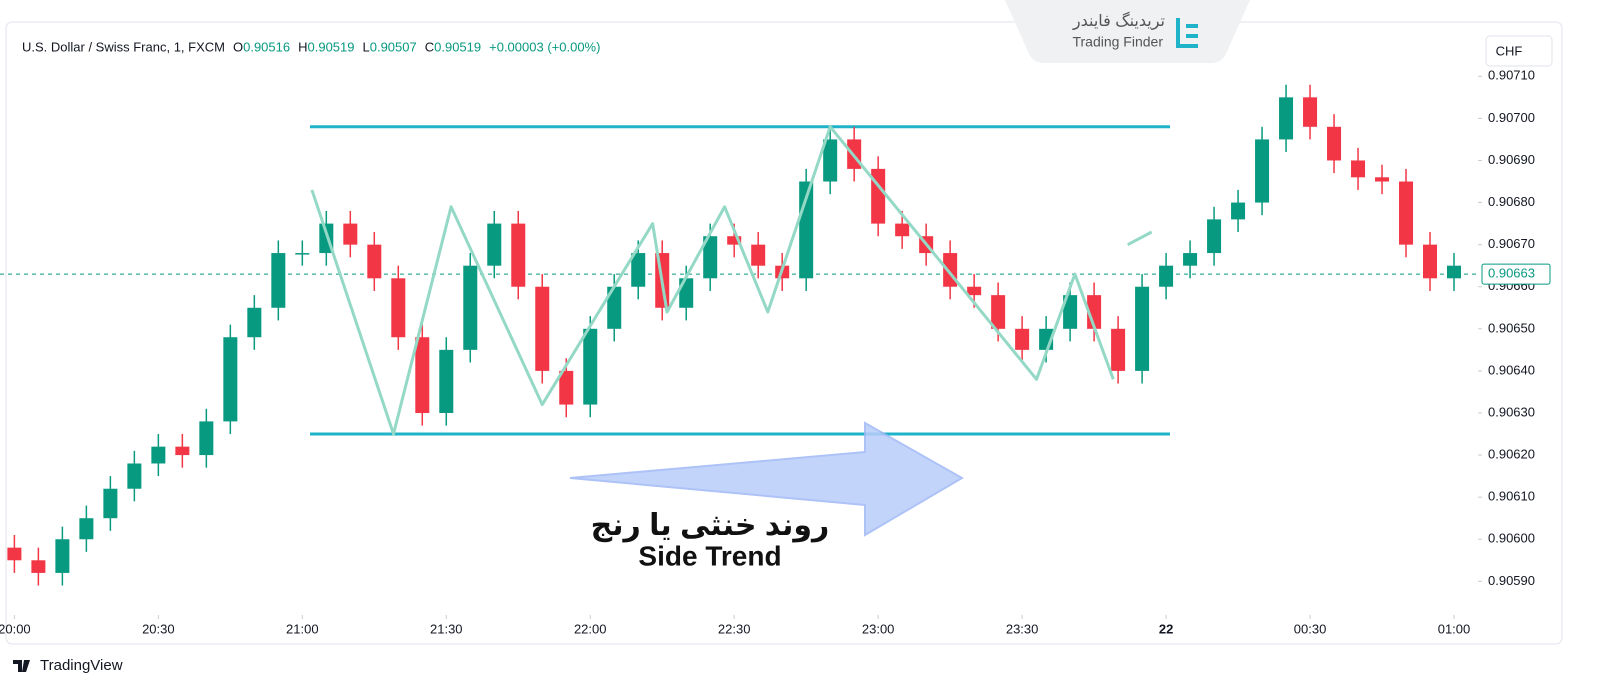 Image resolution: width=1600 pixels, height=700 pixels. Describe the element at coordinates (709, 555) in the screenshot. I see `annotation-en: Side Trend` at that location.